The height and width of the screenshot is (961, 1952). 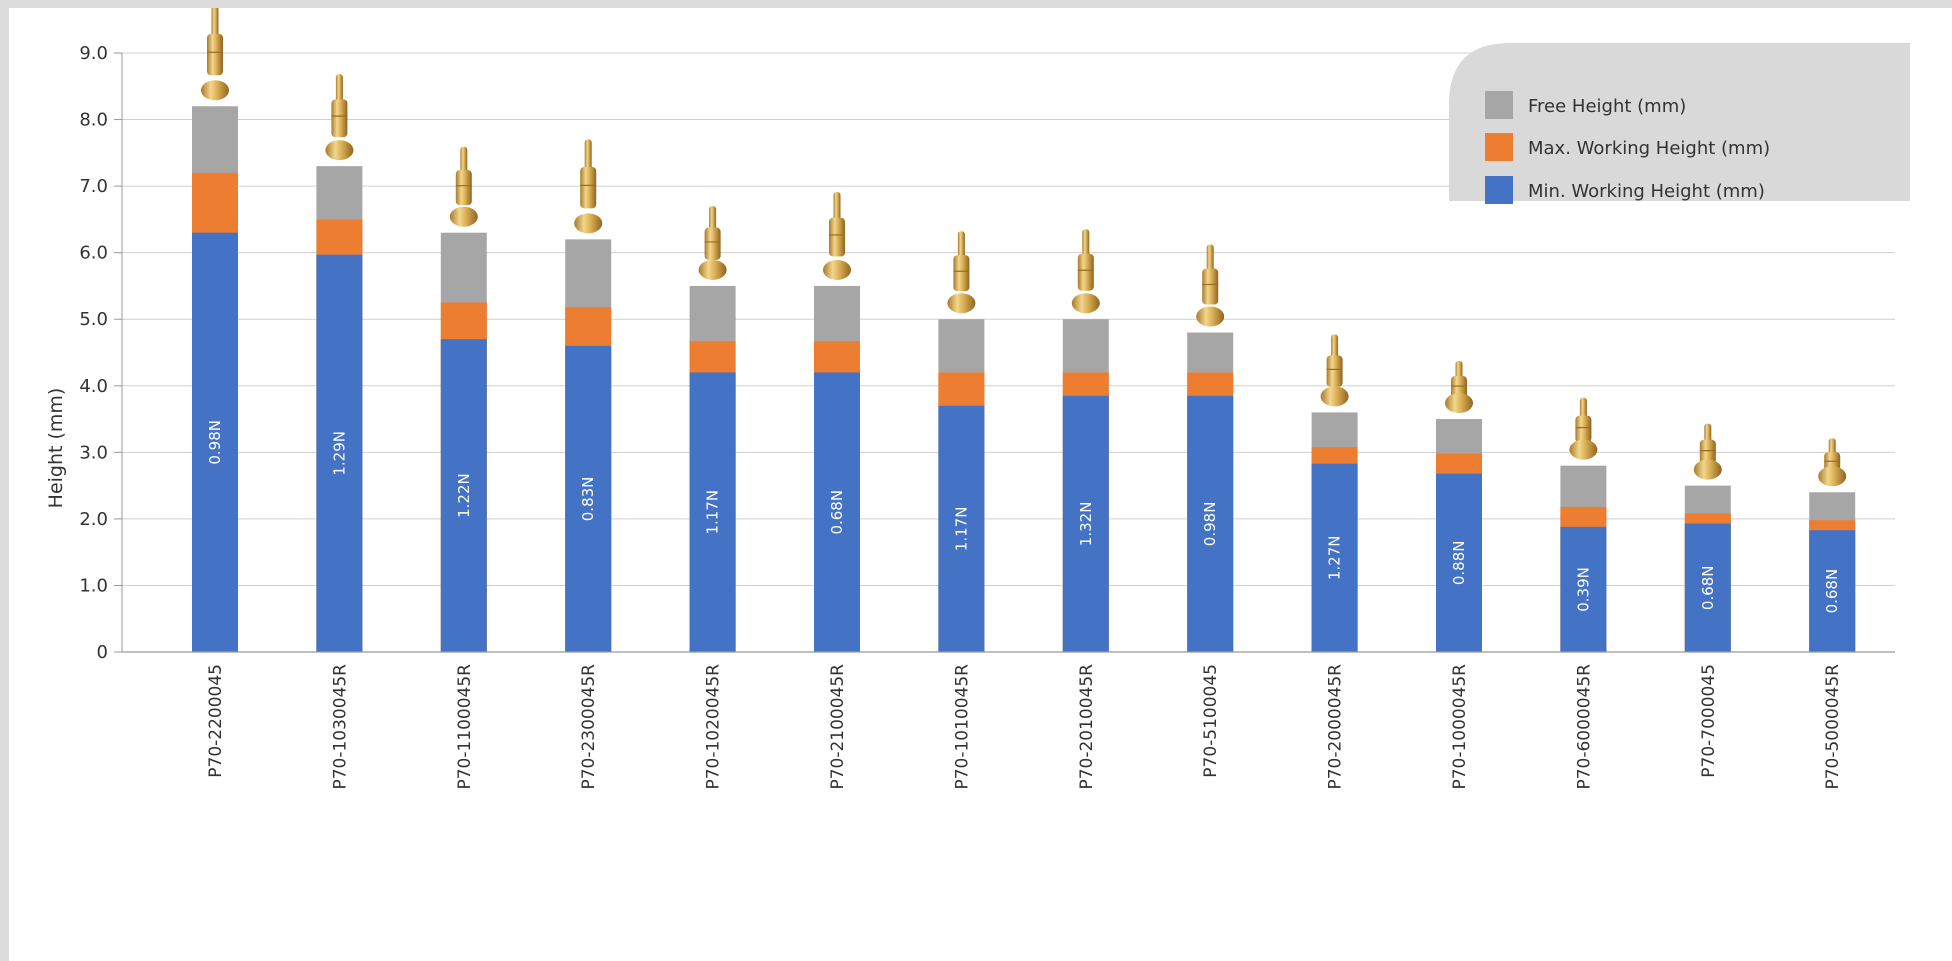 What do you see at coordinates (93, 120) in the screenshot?
I see `y-tick-label: 8.0` at bounding box center [93, 120].